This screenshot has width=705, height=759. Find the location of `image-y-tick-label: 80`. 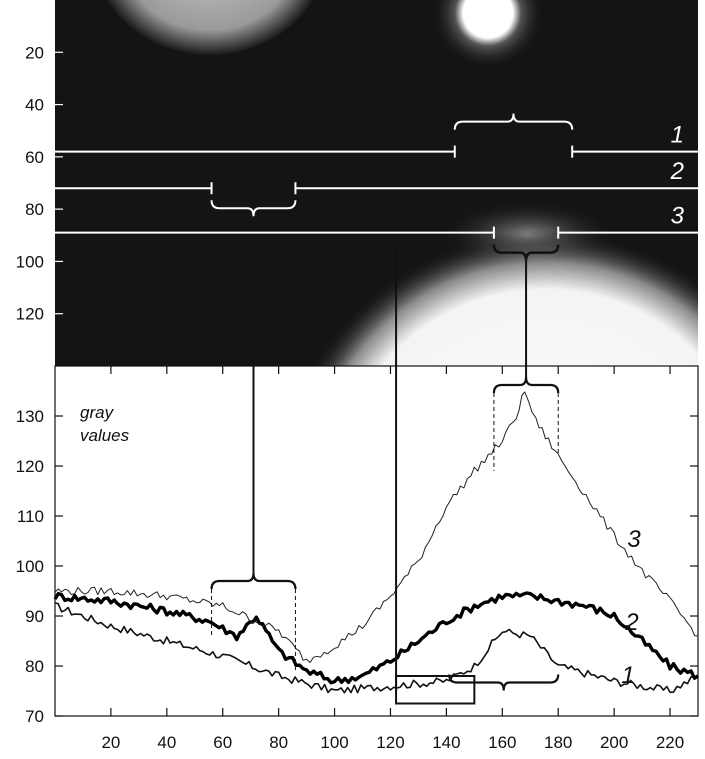

image-y-tick-label: 80 is located at coordinates (34, 209).